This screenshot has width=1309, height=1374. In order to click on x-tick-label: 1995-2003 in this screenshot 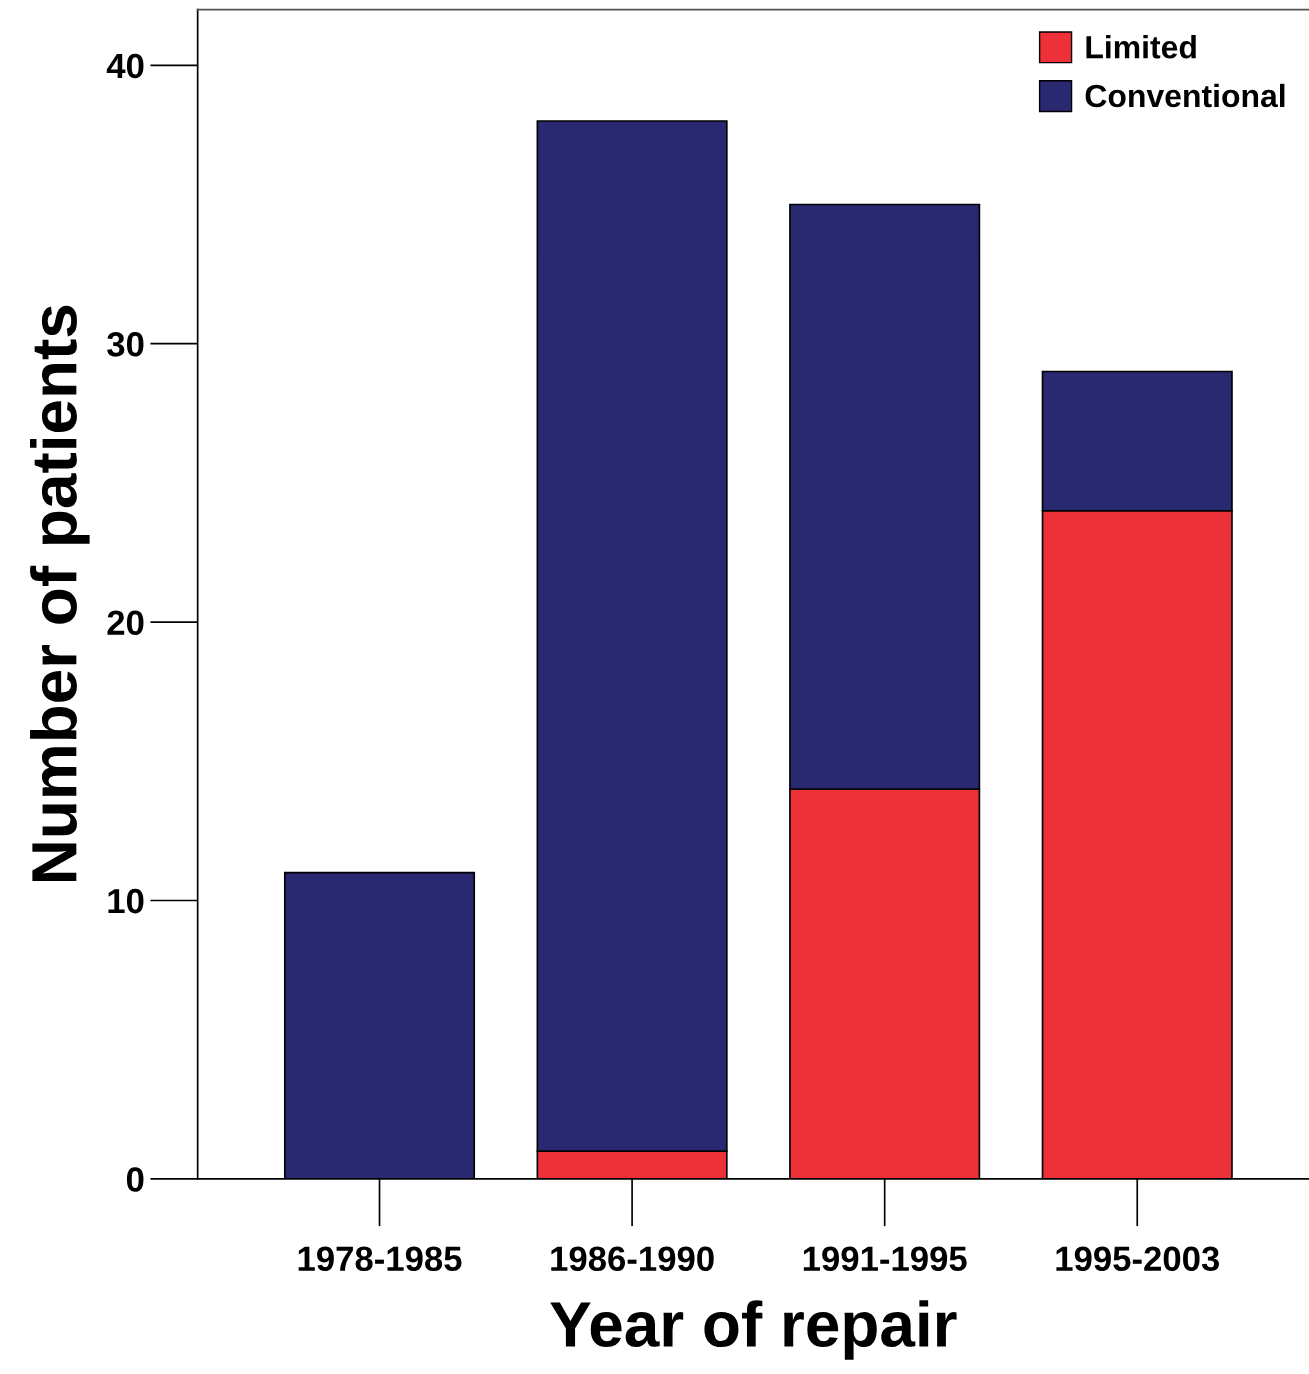, I will do `click(1138, 1259)`.